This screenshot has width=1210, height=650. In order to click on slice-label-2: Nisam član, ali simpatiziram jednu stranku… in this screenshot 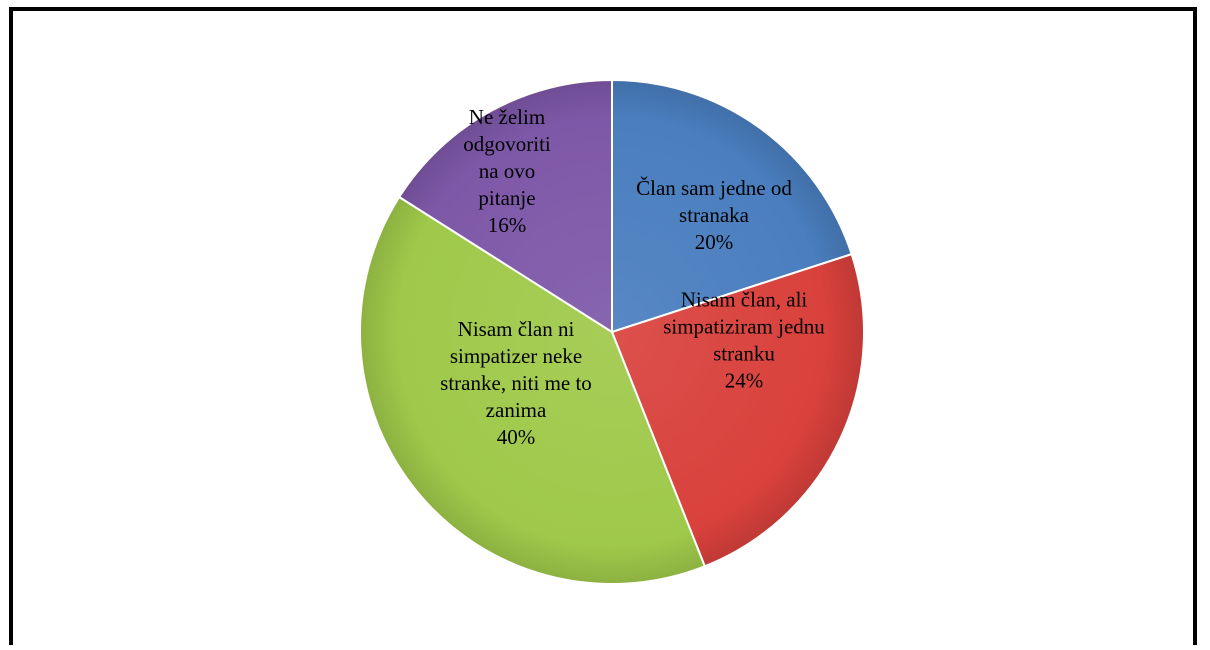, I will do `click(744, 340)`.